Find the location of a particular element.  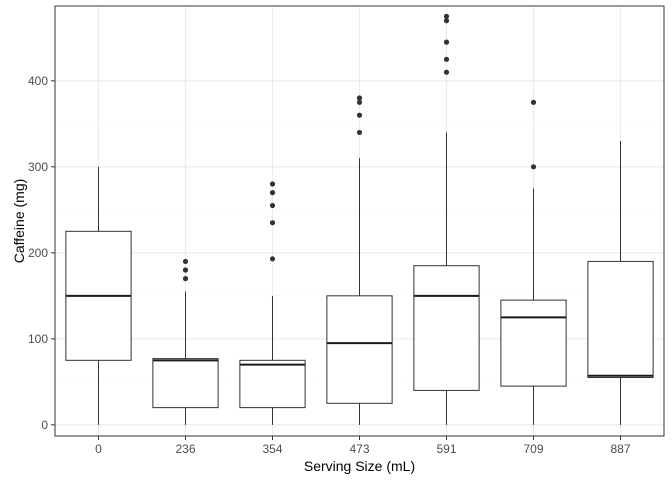

x-tick-label: 473 is located at coordinates (359, 449).